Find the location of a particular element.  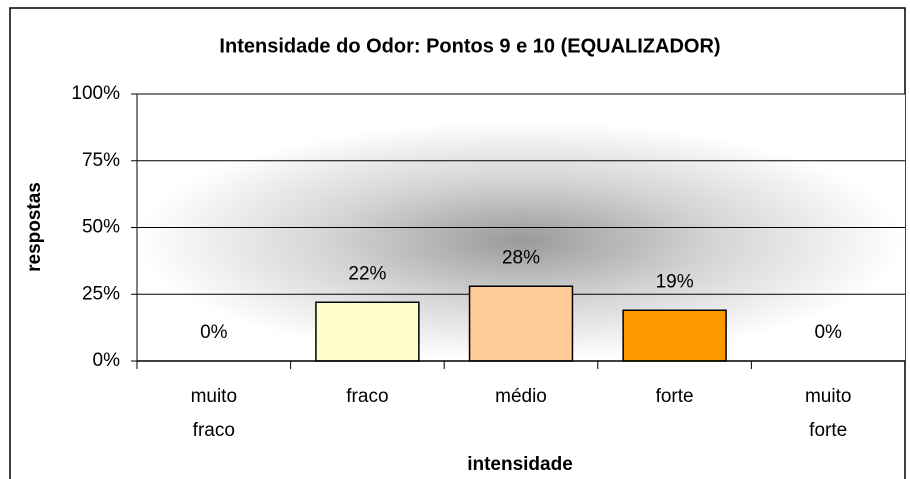

x-tick-label: muito forte is located at coordinates (828, 413).